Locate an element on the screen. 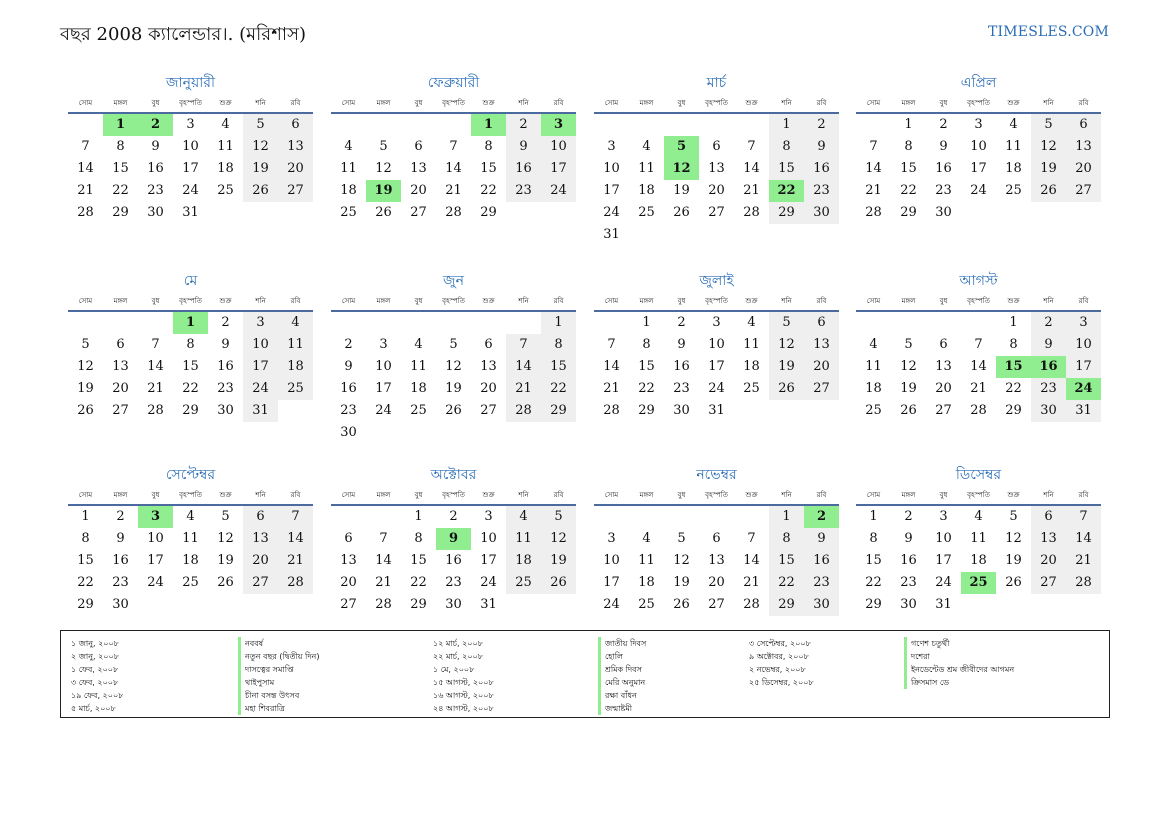 The width and height of the screenshot is (1169, 827). day-cell: 18 is located at coordinates (348, 190).